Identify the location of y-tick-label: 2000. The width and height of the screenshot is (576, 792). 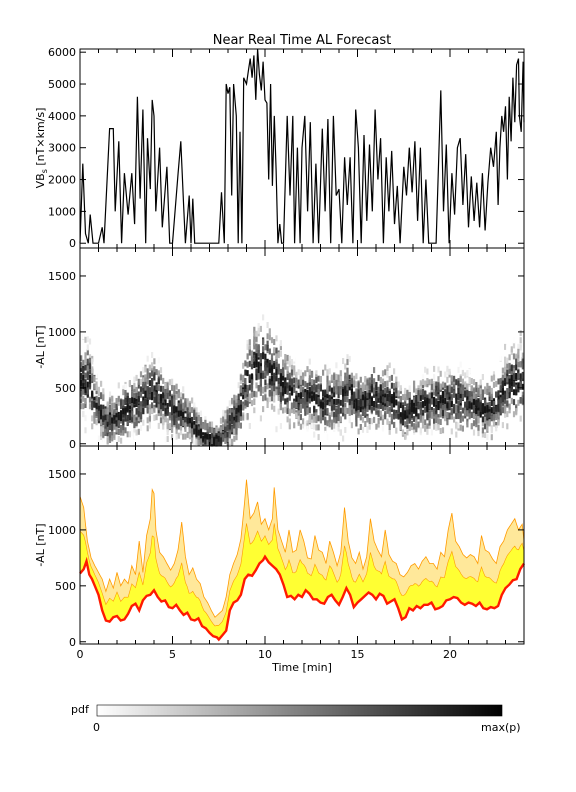
(62, 180).